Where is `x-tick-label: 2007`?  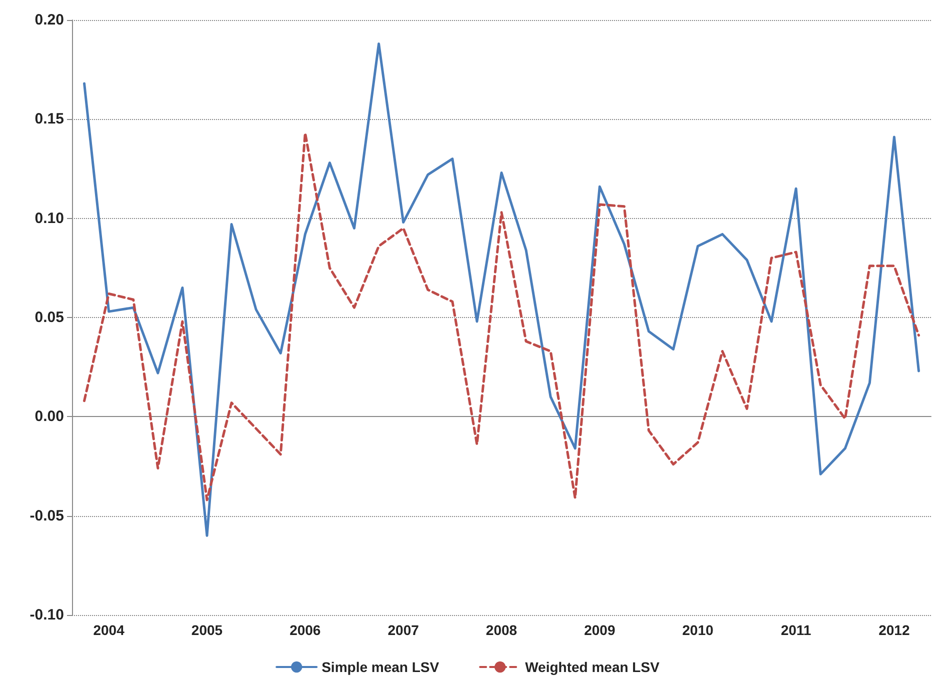
x-tick-label: 2007 is located at coordinates (404, 630).